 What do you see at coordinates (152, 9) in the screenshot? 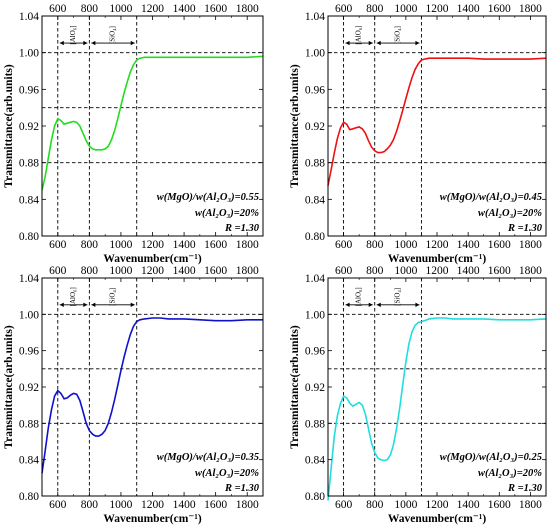
I see `x-tick-label-top: 1200` at bounding box center [152, 9].